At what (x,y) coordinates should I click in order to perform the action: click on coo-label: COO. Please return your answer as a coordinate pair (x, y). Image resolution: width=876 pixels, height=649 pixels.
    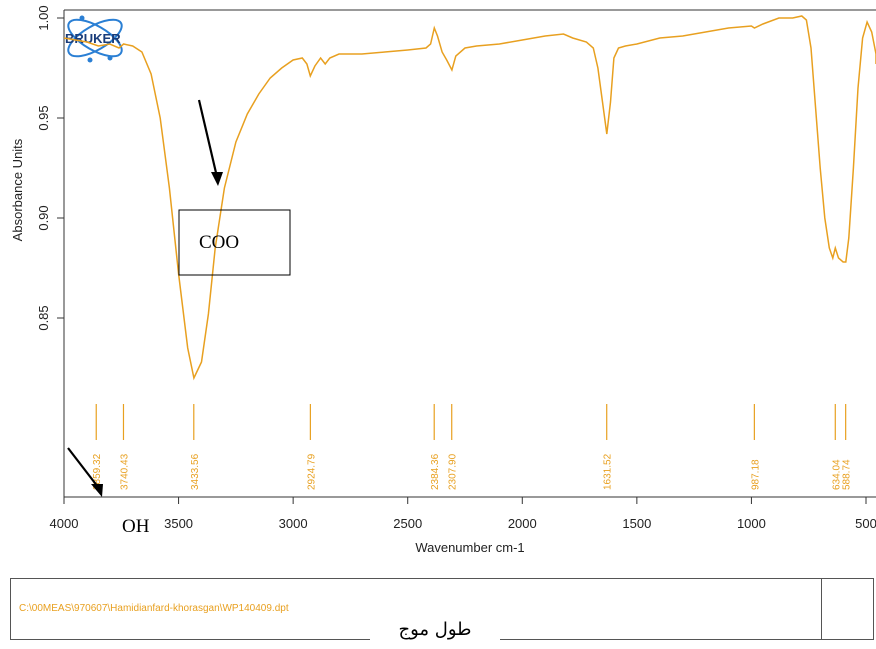
    Looking at the image, I should click on (219, 242).